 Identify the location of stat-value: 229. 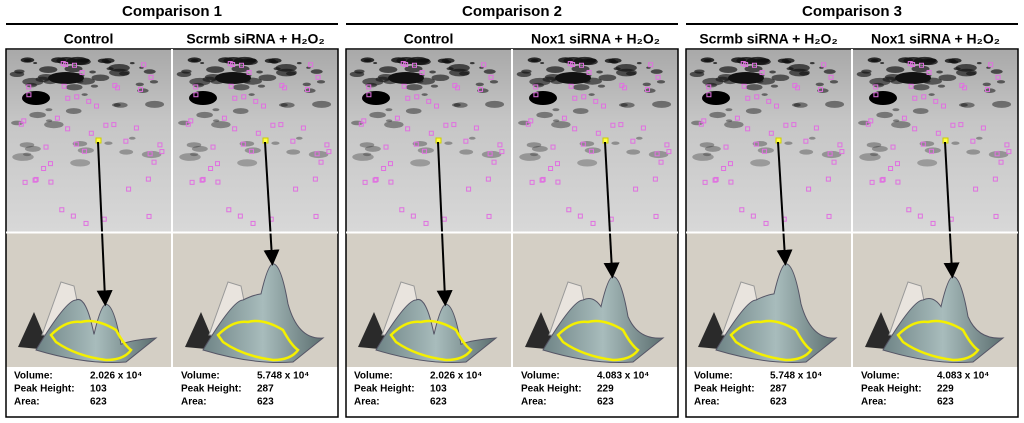
(945, 389).